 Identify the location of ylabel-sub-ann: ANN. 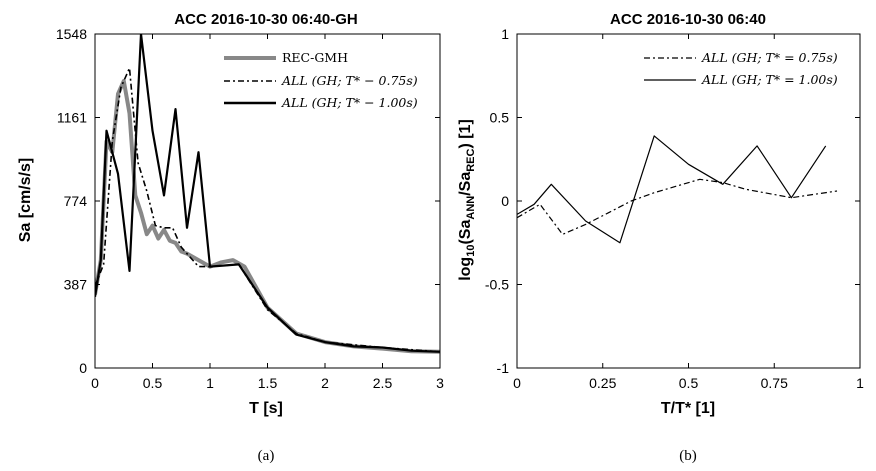
(471, 208).